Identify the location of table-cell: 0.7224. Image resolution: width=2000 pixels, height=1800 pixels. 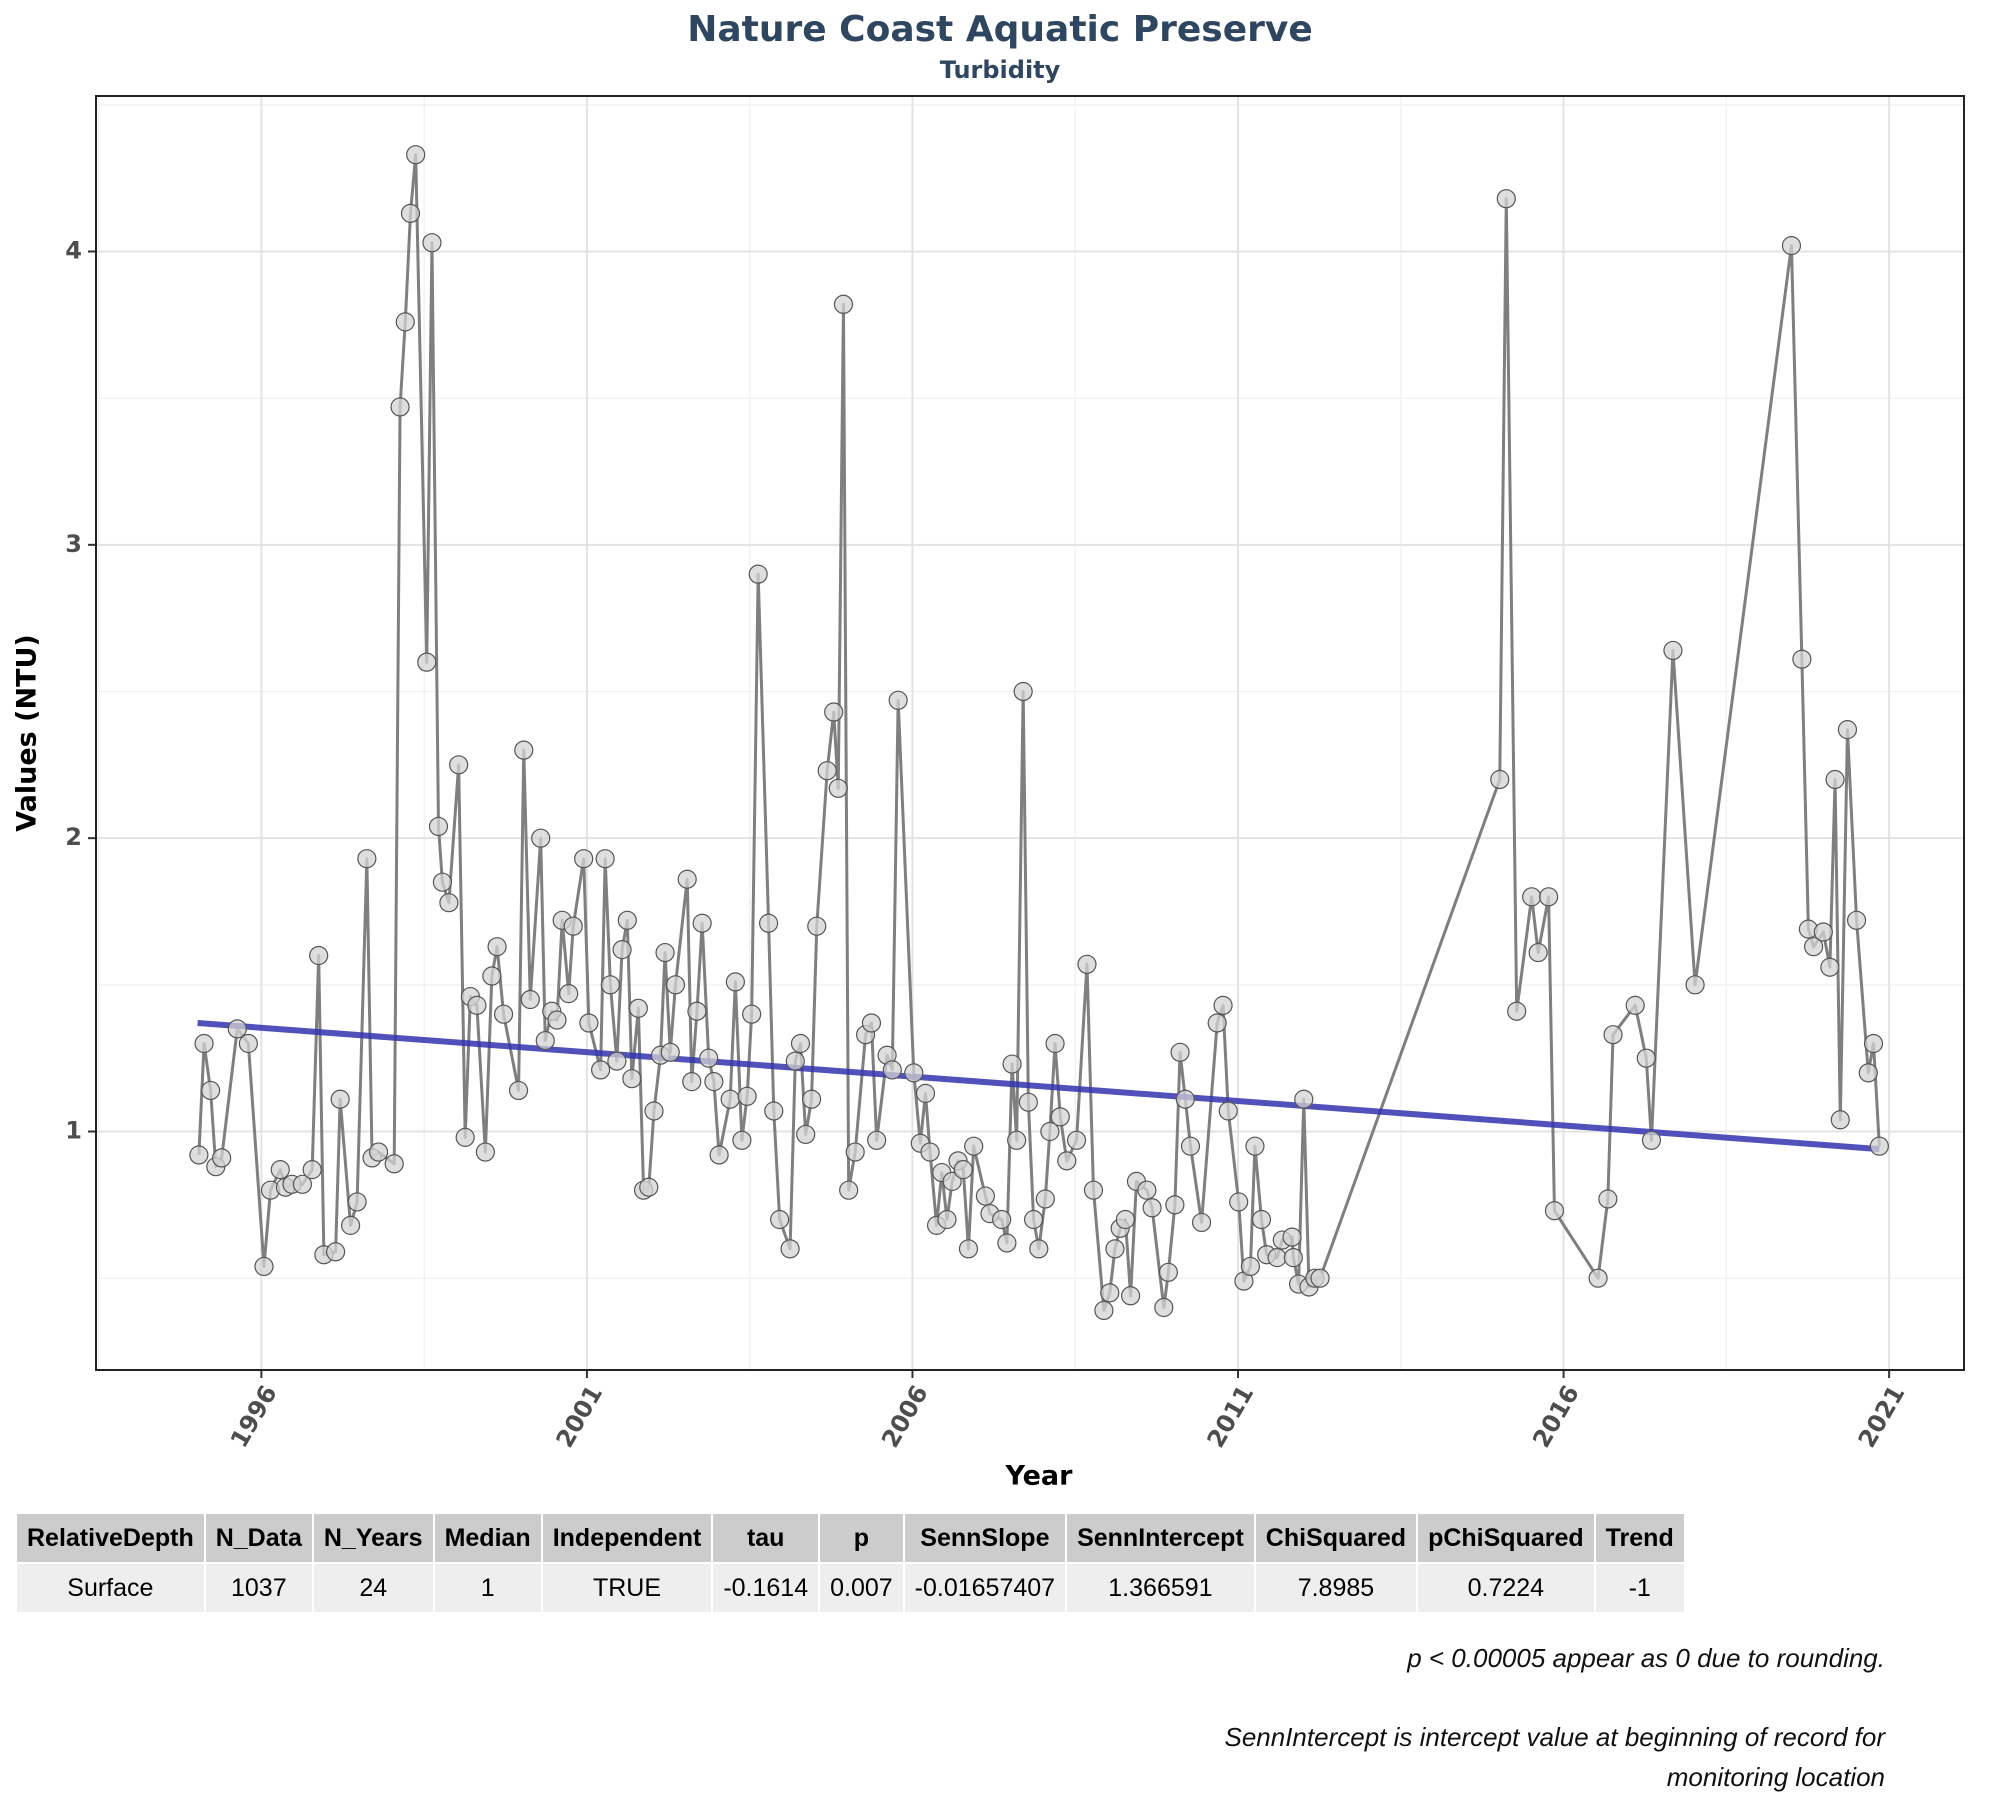
(1506, 1588).